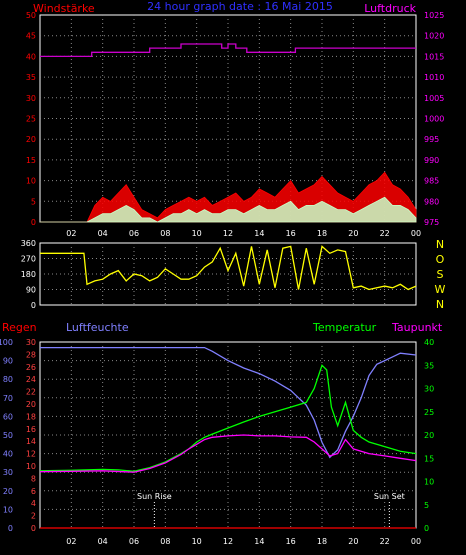 The width and height of the screenshot is (466, 555). Describe the element at coordinates (390, 8) in the screenshot. I see `pressure-axis-label: Luftdruck` at that location.